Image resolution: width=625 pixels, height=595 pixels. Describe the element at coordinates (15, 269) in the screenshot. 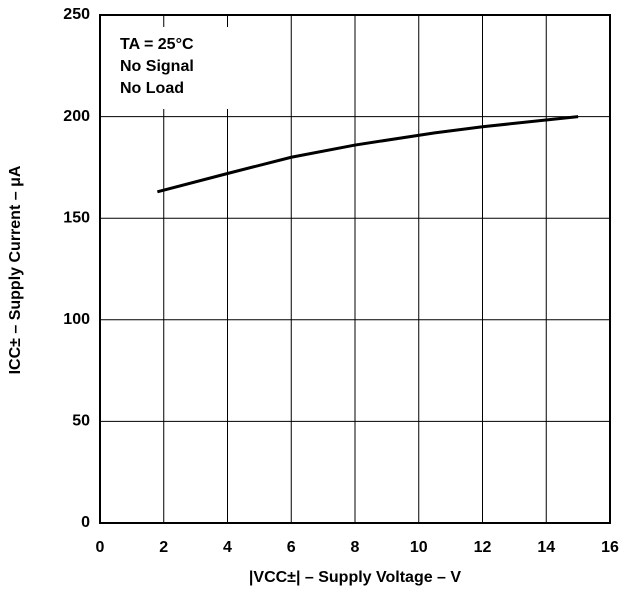

I see `y-axis-label: ICC± – Supply Current – μA` at that location.